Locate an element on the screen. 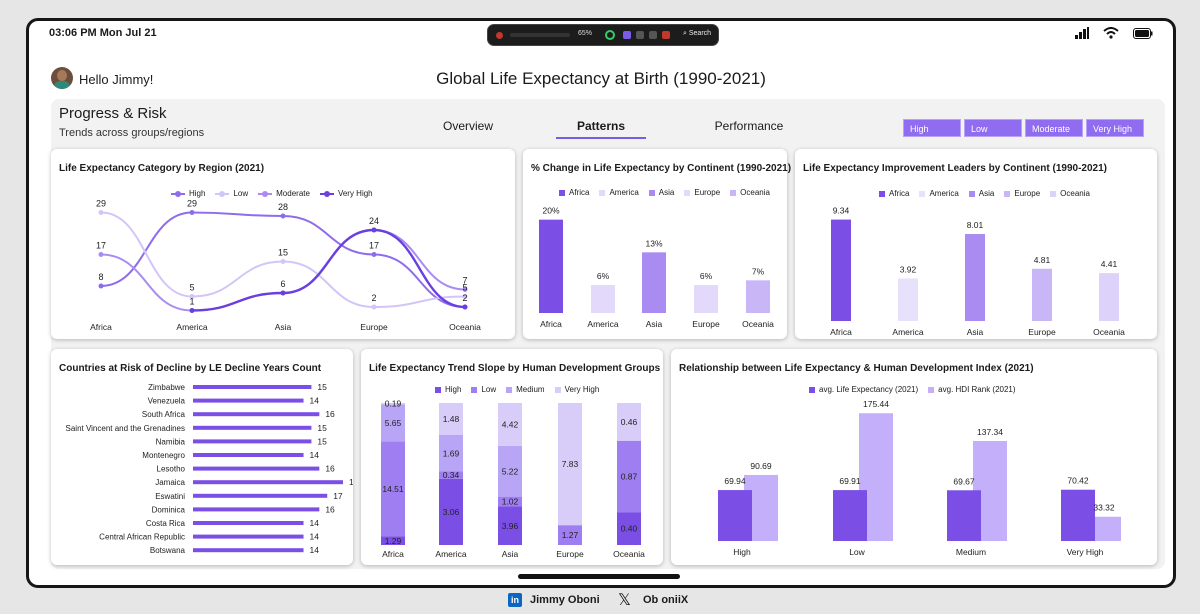  tick-label: Namibia is located at coordinates (171, 441).